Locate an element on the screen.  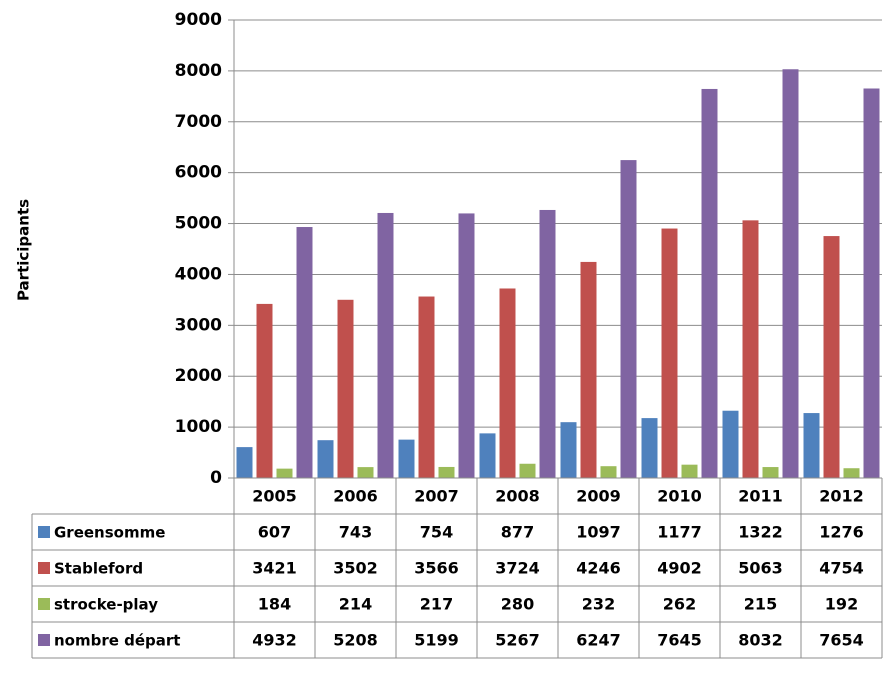
legend-label: Greensomme is located at coordinates (109, 533).